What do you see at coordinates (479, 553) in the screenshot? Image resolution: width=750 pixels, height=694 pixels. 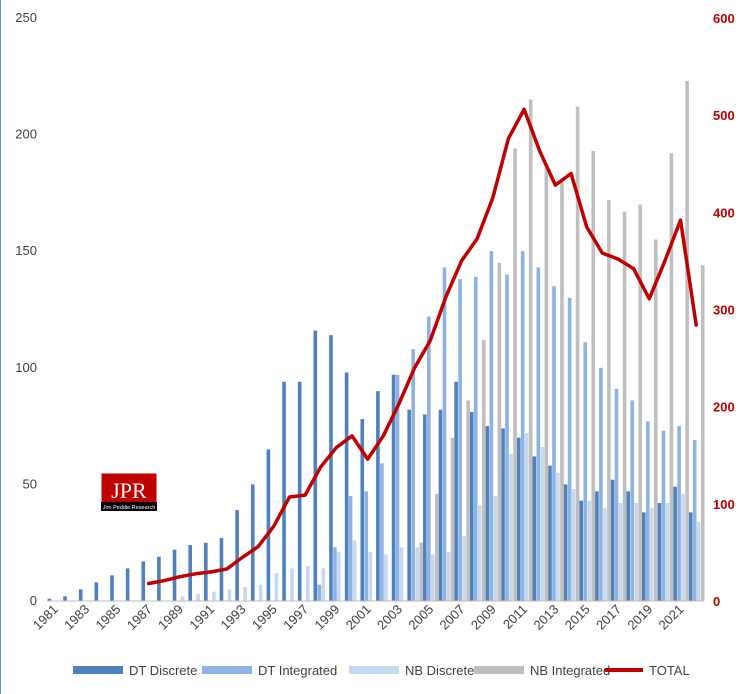 I see `bar-nb-discrete-2008` at bounding box center [479, 553].